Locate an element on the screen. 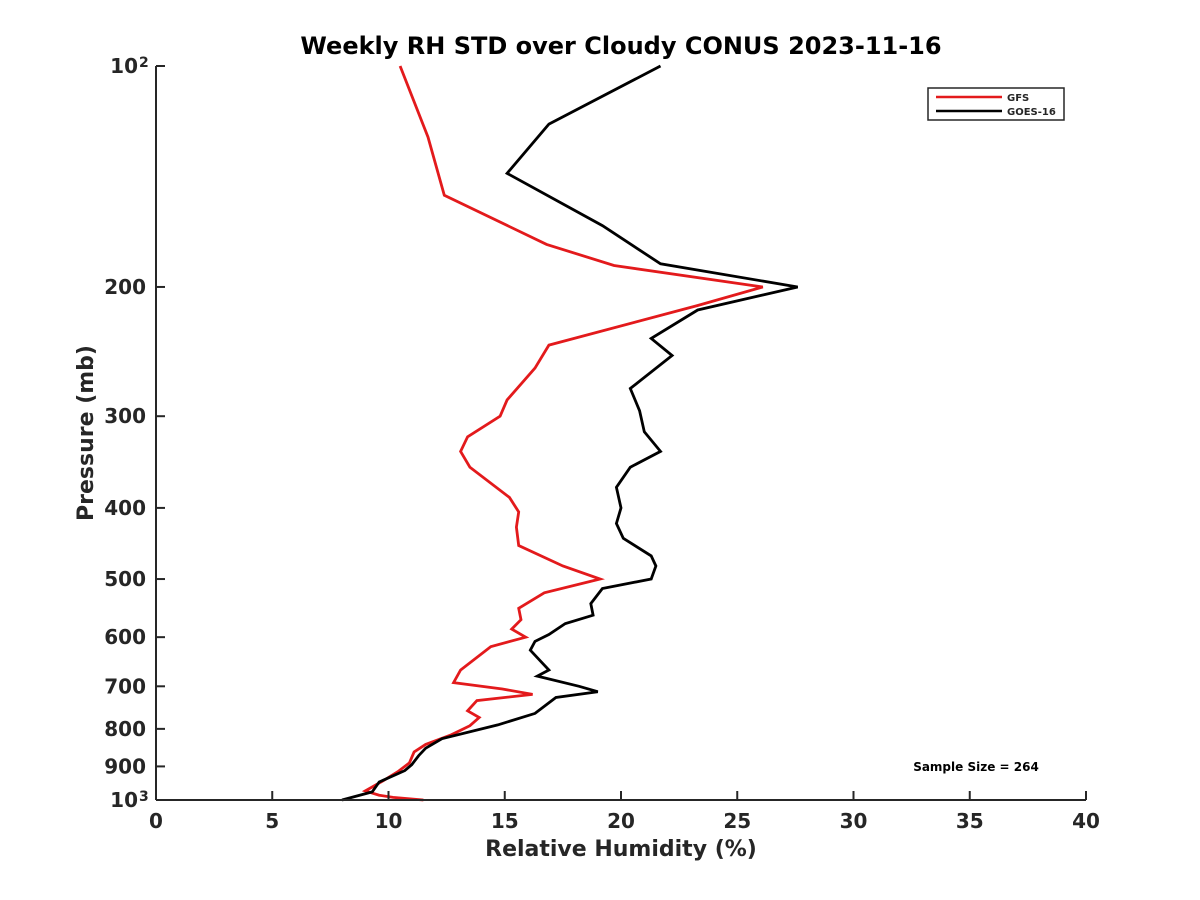  x-tick-label: 20 is located at coordinates (621, 821).